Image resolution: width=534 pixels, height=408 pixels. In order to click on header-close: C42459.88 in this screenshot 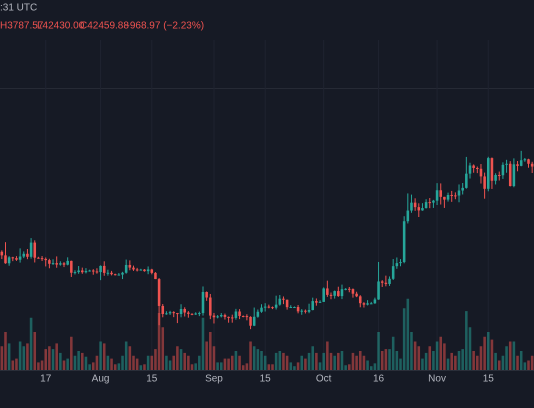, I will do `click(104, 26)`.